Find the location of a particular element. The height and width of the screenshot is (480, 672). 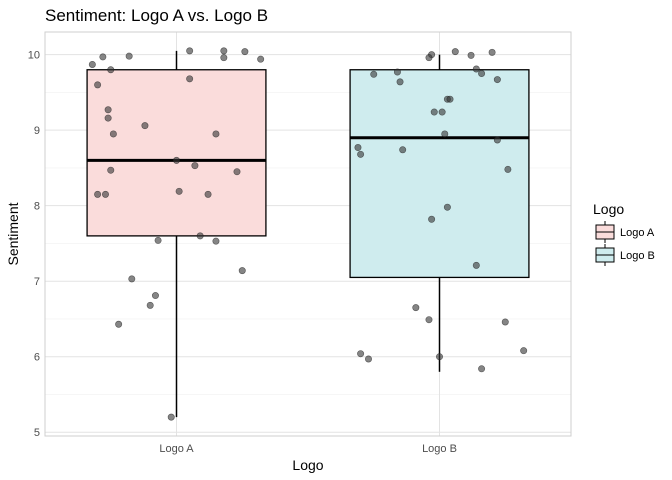

x-axis-title: Logo is located at coordinates (307, 465).